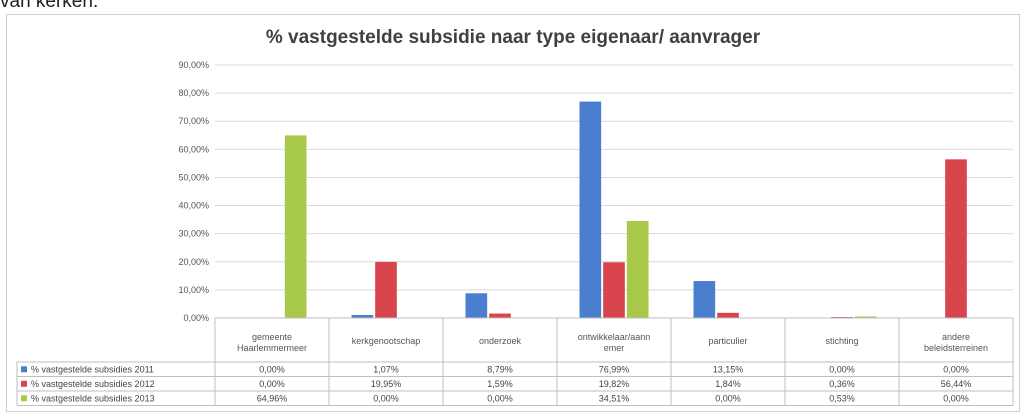  Describe the element at coordinates (193, 93) in the screenshot. I see `y-tick-label: 80,00%` at that location.